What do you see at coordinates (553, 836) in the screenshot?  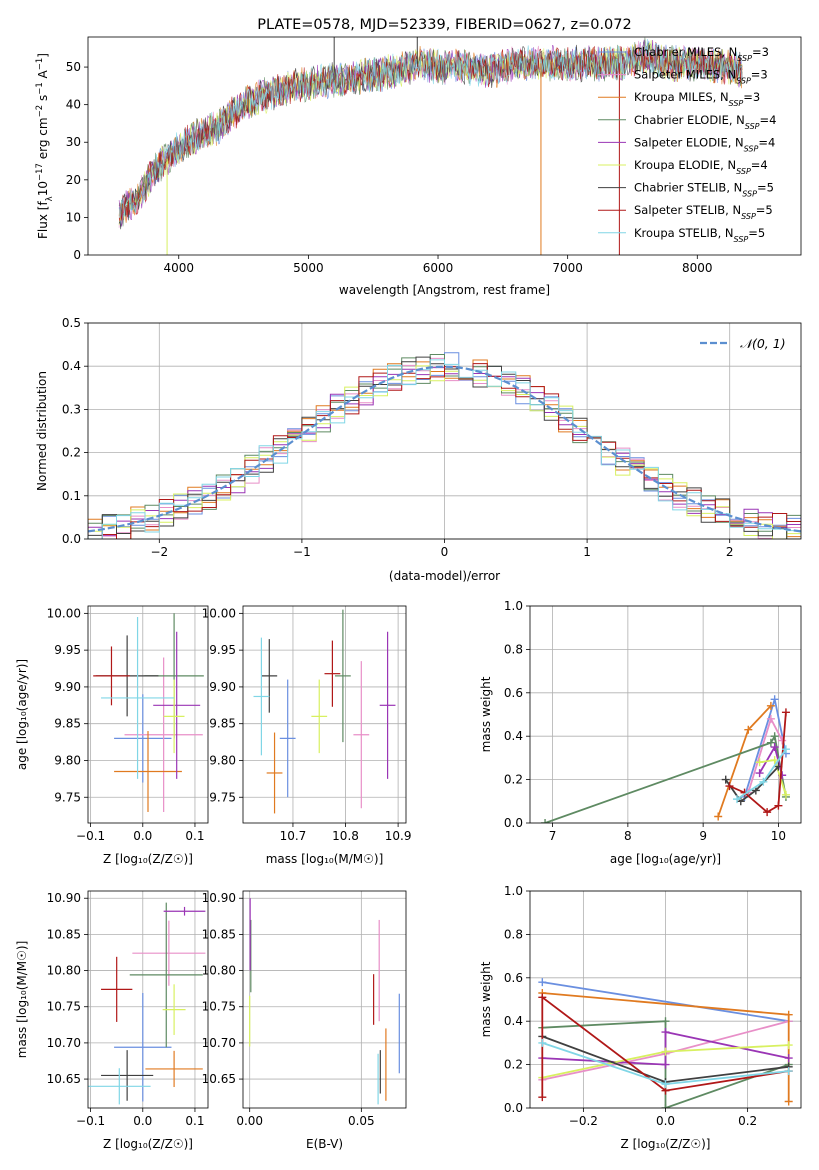 I see `x-tick-label: 7` at bounding box center [553, 836].